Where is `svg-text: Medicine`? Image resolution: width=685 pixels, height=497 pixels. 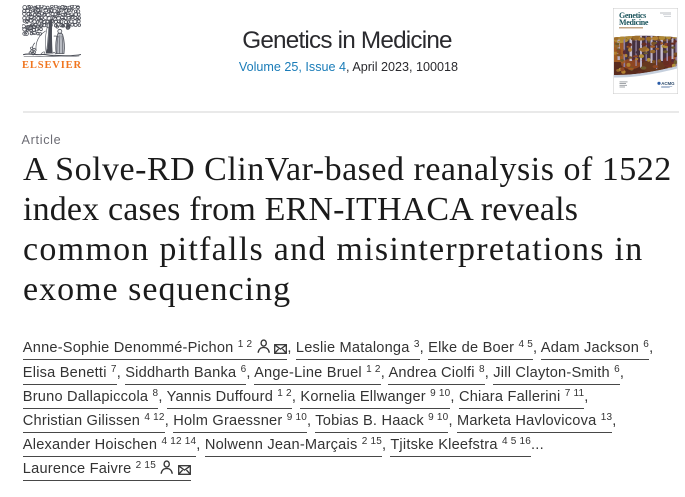
svg-text: Medicine is located at coordinates (634, 22).